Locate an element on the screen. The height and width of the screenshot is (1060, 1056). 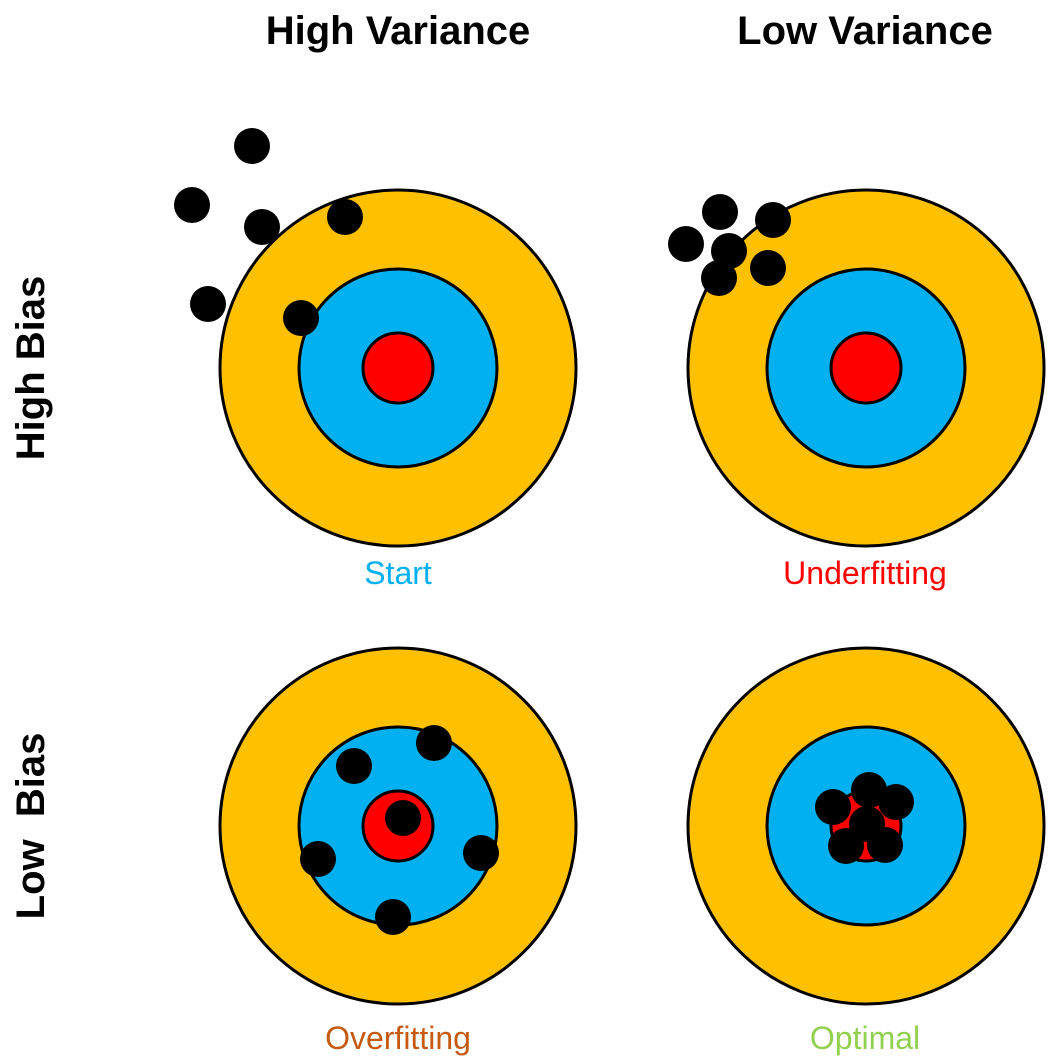
target-high-bias-low-variance is located at coordinates (857, 368).